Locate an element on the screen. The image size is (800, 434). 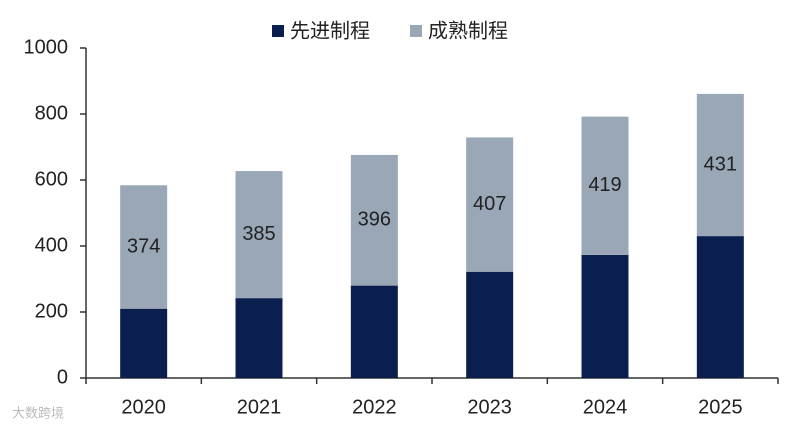
x-tick-label: 2021 is located at coordinates (259, 407).